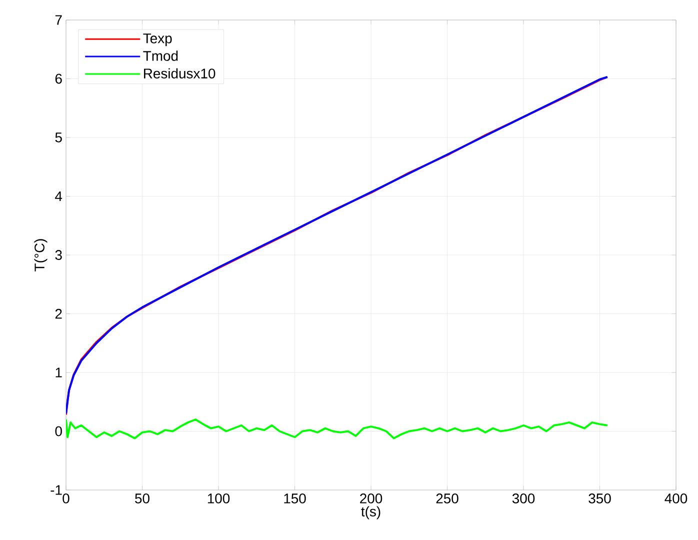 This screenshot has width=698, height=540. Describe the element at coordinates (180, 73) in the screenshot. I see `legend-label: Residusx10` at that location.